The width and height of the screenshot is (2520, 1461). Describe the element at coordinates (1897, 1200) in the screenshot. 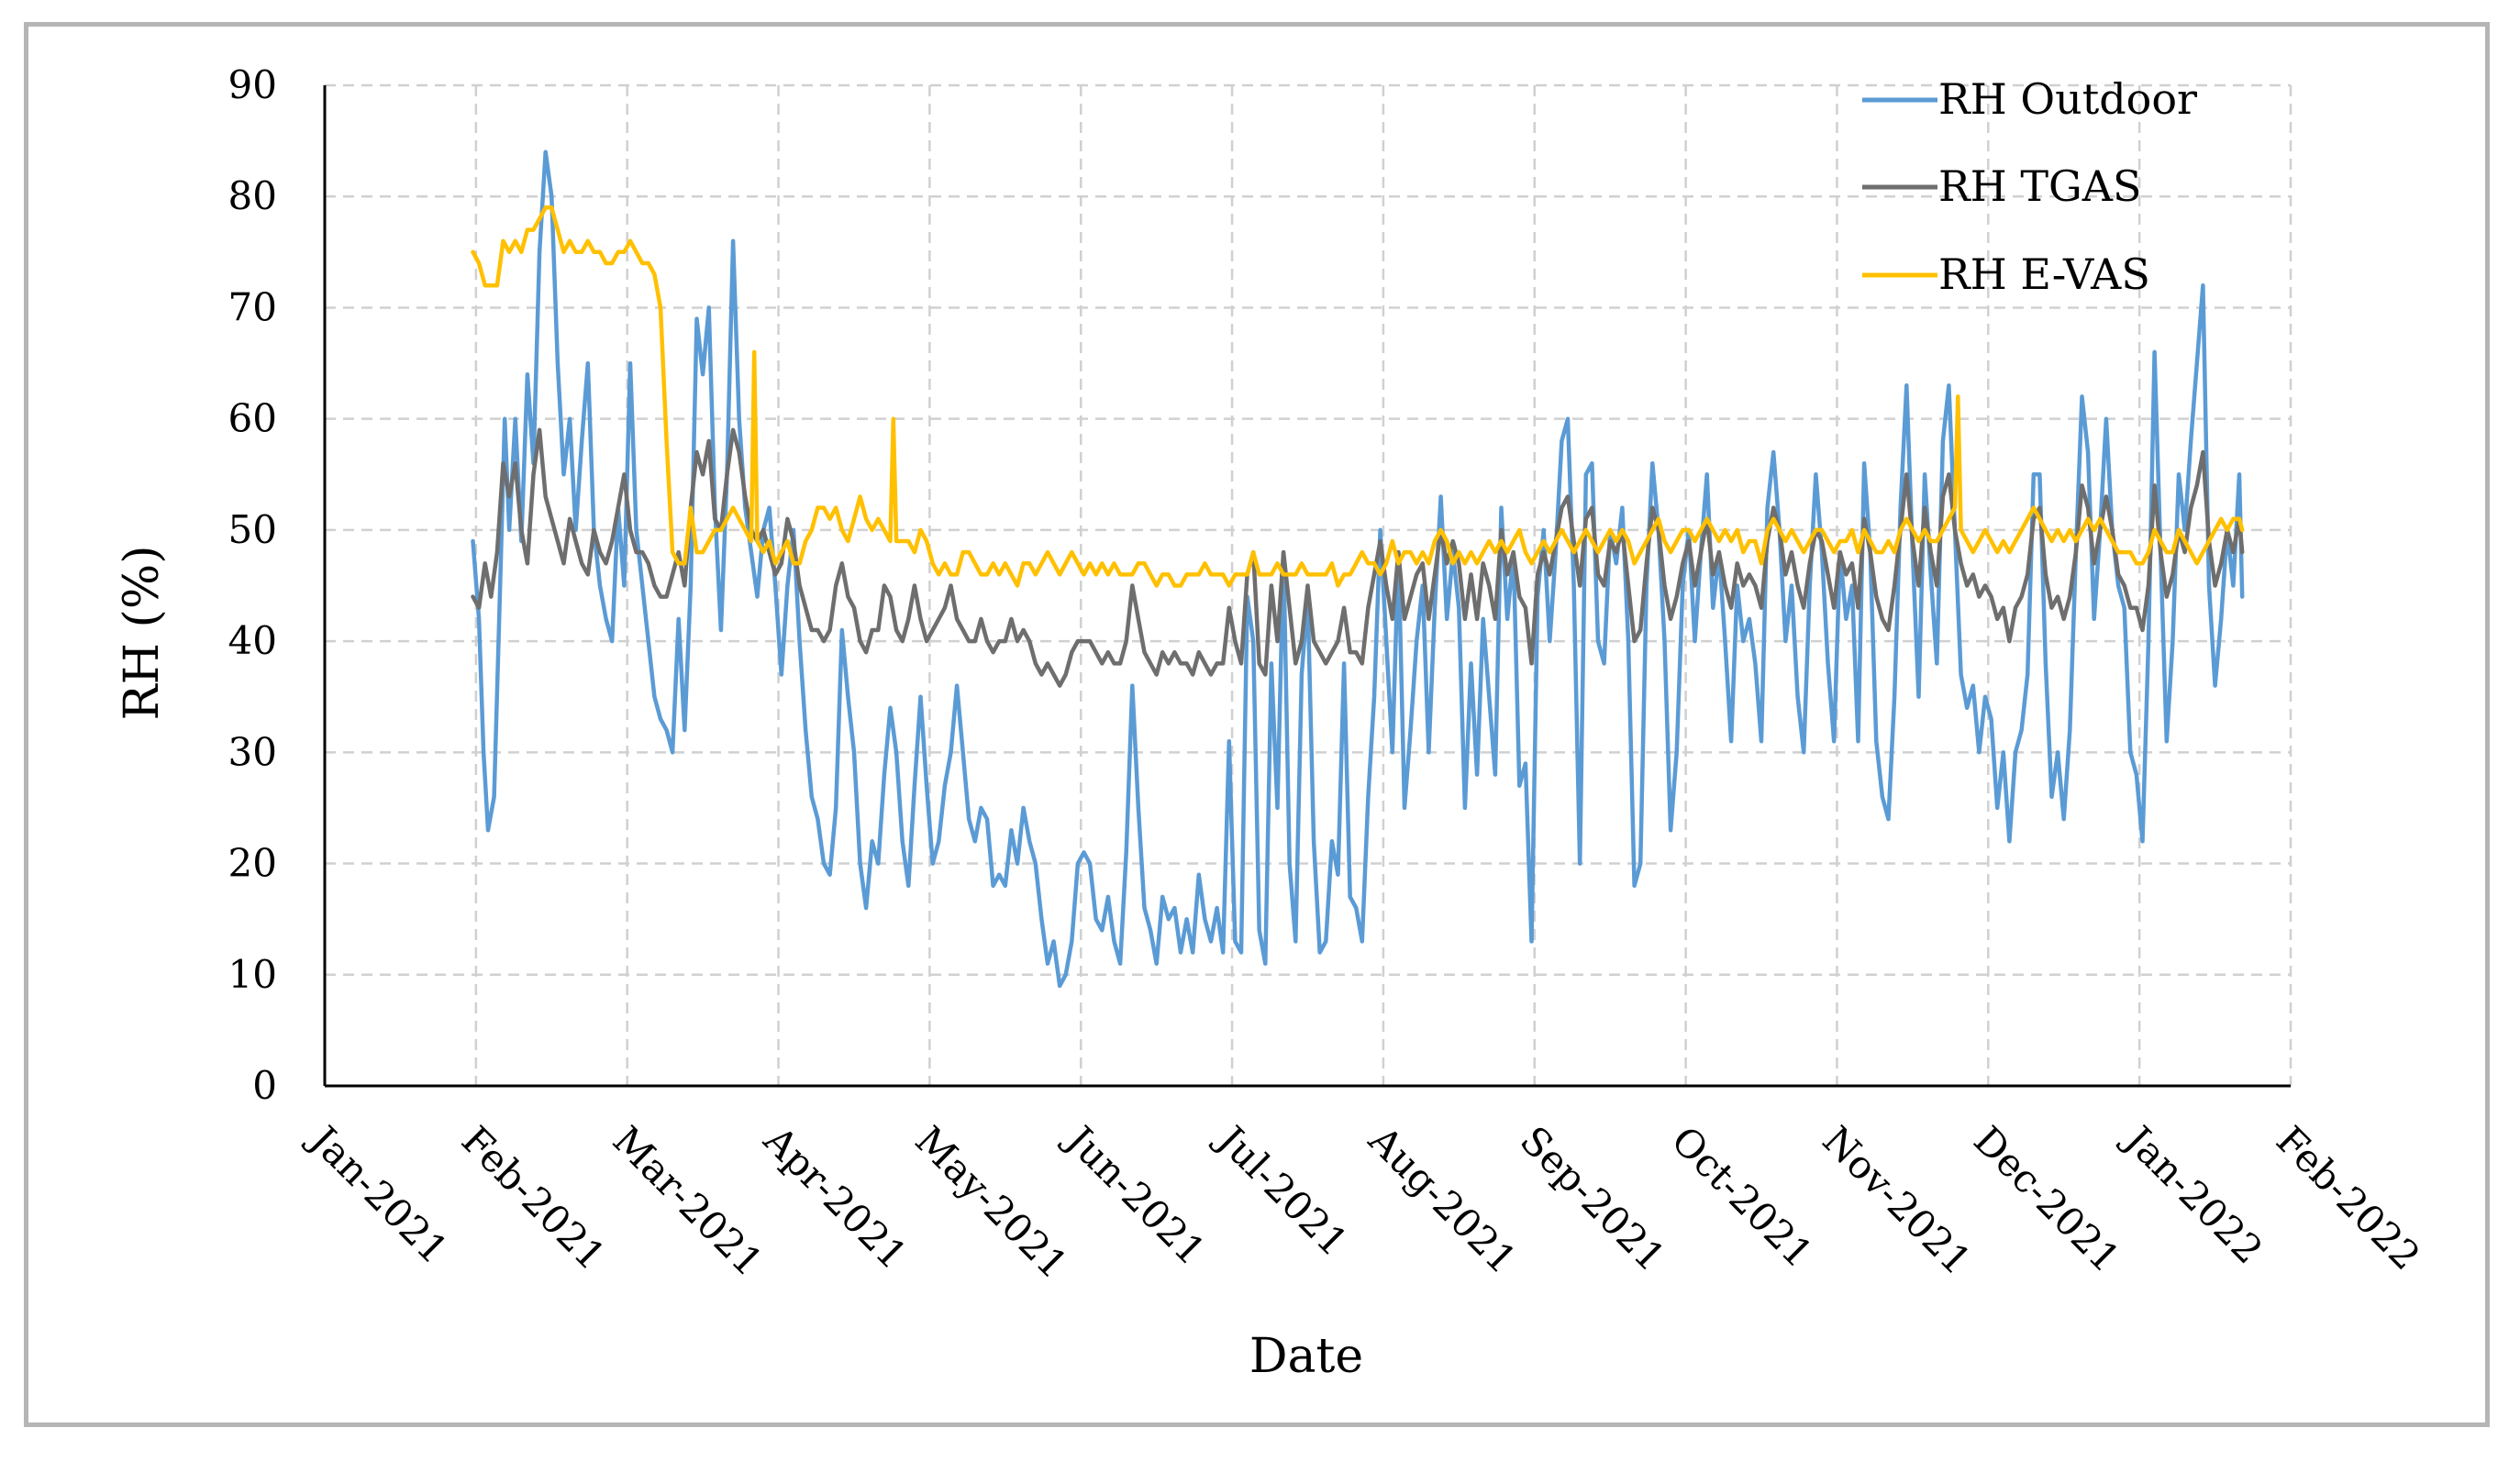

I see `x-tick-label-nov-2021: Nov-2021` at that location.